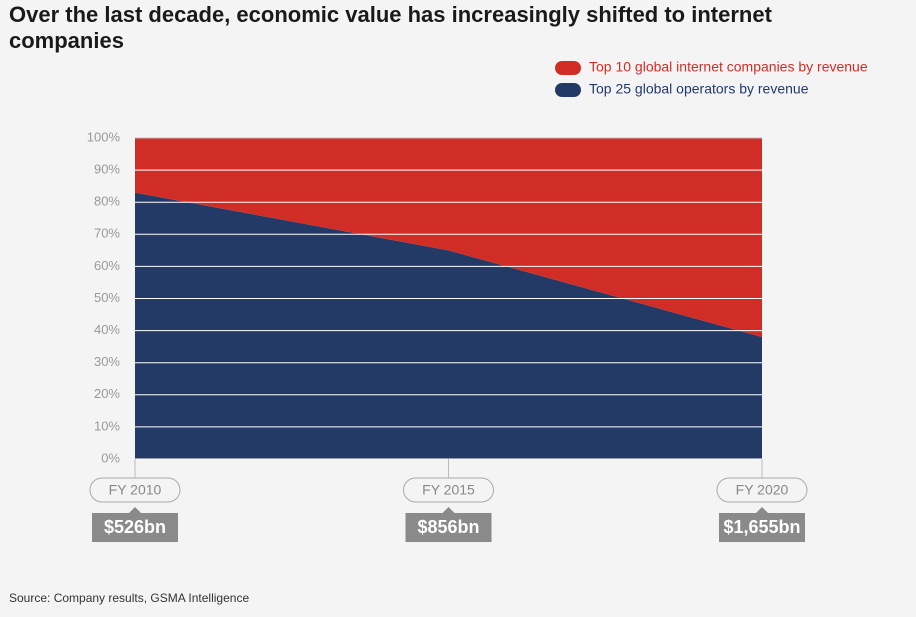 Image resolution: width=916 pixels, height=617 pixels. Describe the element at coordinates (107, 425) in the screenshot. I see `y-tick-label: 10%` at that location.